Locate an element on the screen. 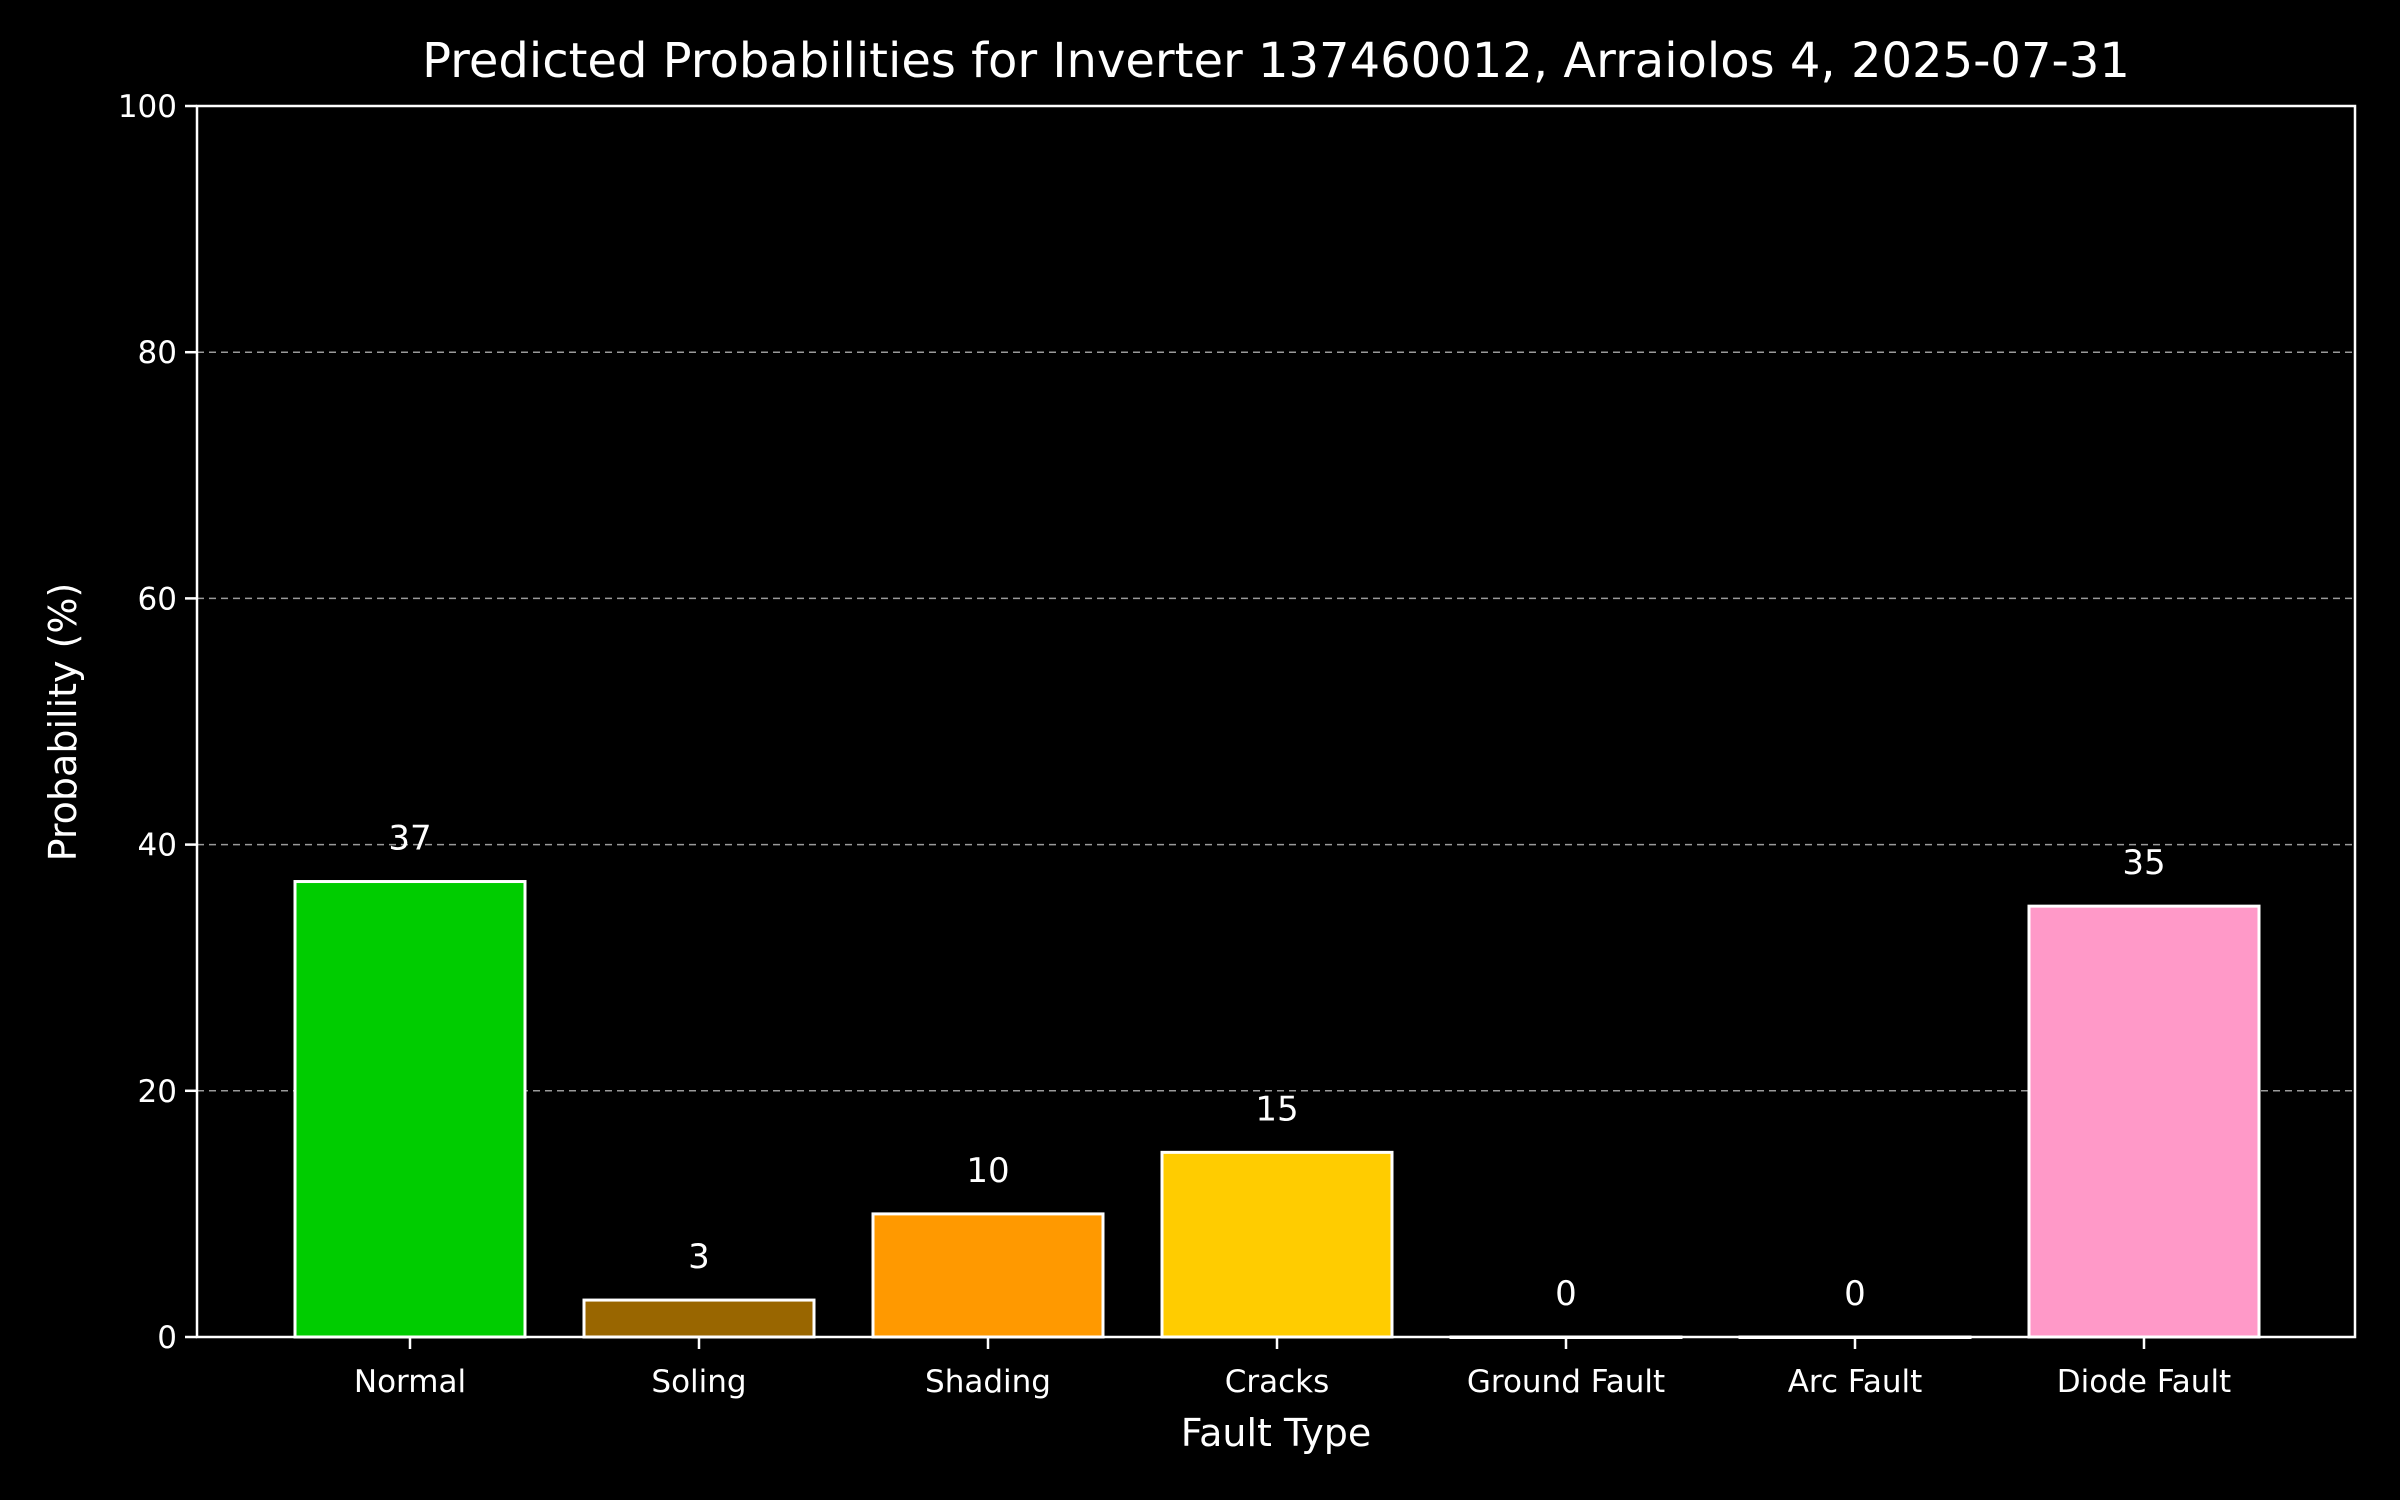  bar-shading is located at coordinates (988, 1275).